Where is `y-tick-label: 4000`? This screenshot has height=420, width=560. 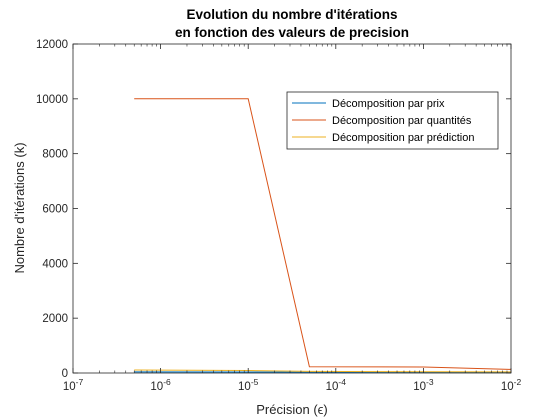
y-tick-label: 4000 is located at coordinates (55, 264).